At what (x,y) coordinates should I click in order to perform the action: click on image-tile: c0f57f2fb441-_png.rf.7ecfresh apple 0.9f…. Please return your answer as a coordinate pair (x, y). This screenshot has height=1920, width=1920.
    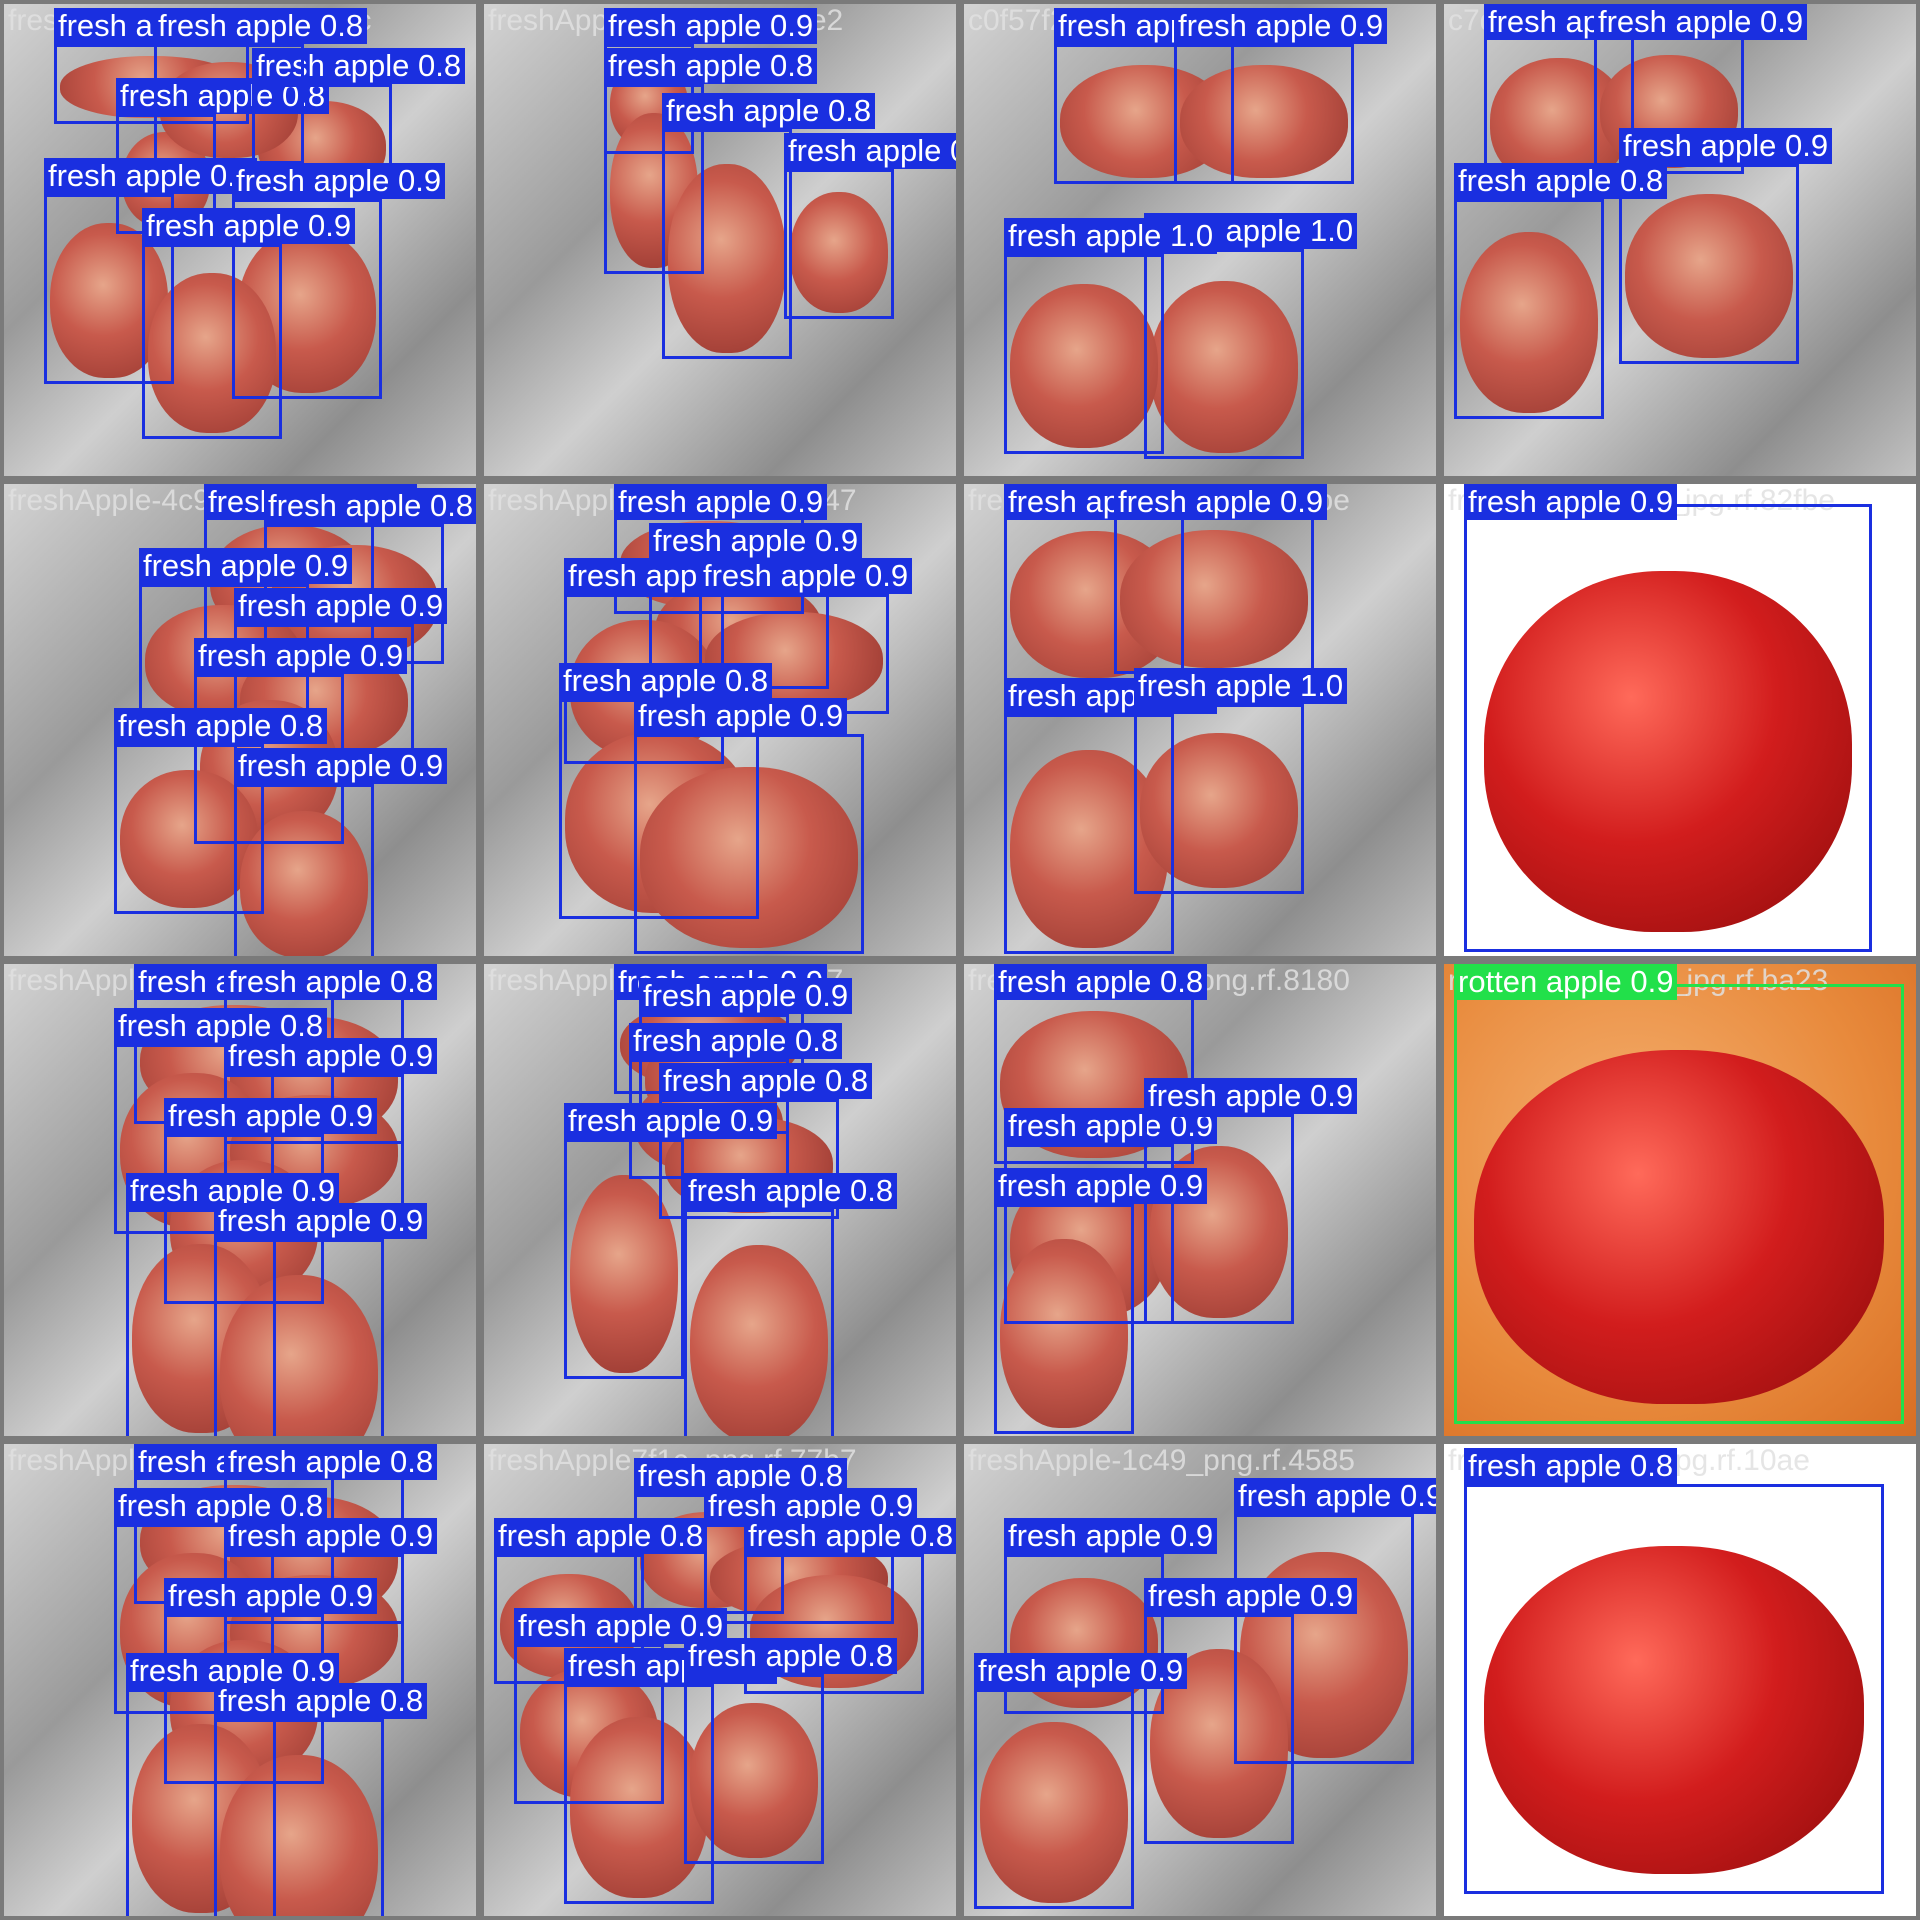
    Looking at the image, I should click on (1200, 240).